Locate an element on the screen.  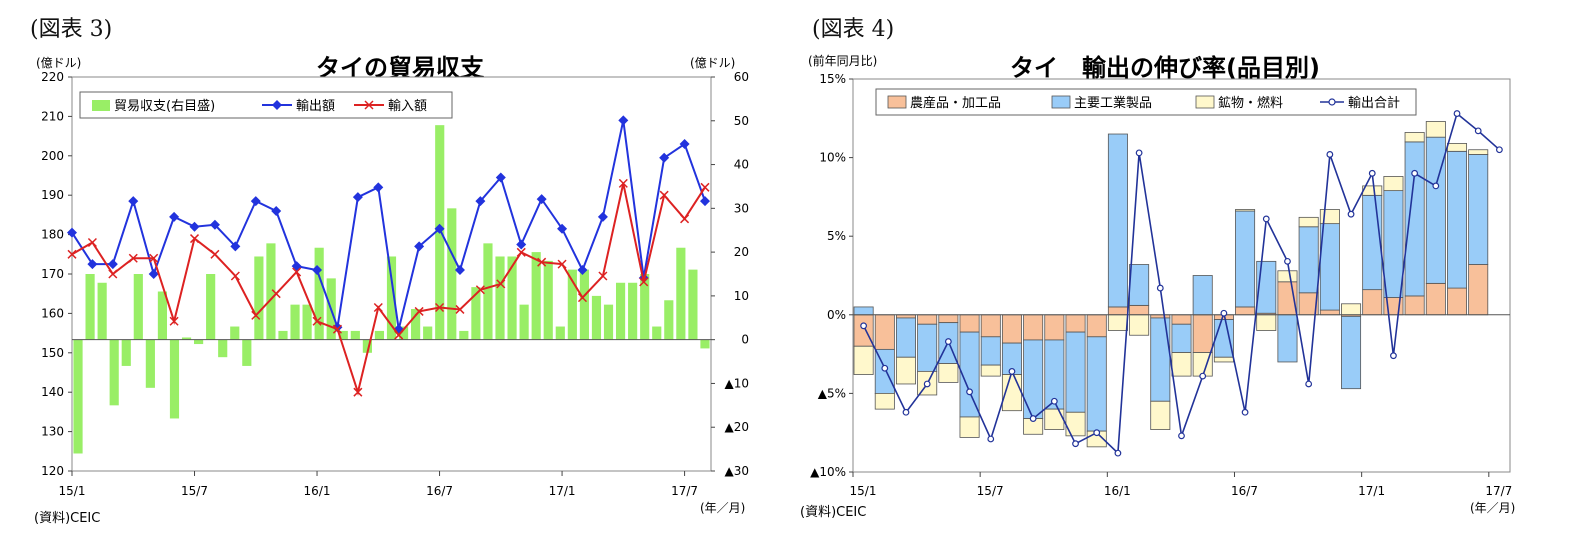
left-tick-label: 190 is located at coordinates (52, 195).